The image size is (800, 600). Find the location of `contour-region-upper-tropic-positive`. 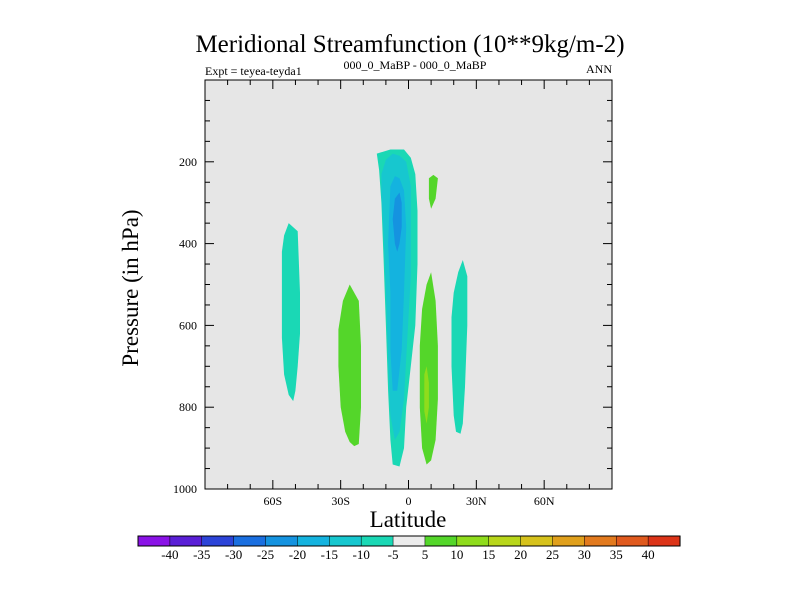

contour-region-upper-tropic-positive is located at coordinates (433, 191).